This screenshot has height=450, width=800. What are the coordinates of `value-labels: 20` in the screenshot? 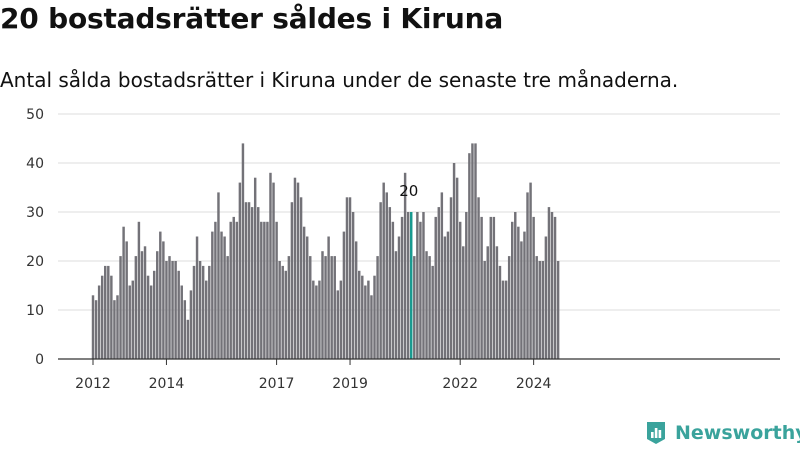 It's located at (408, 191).